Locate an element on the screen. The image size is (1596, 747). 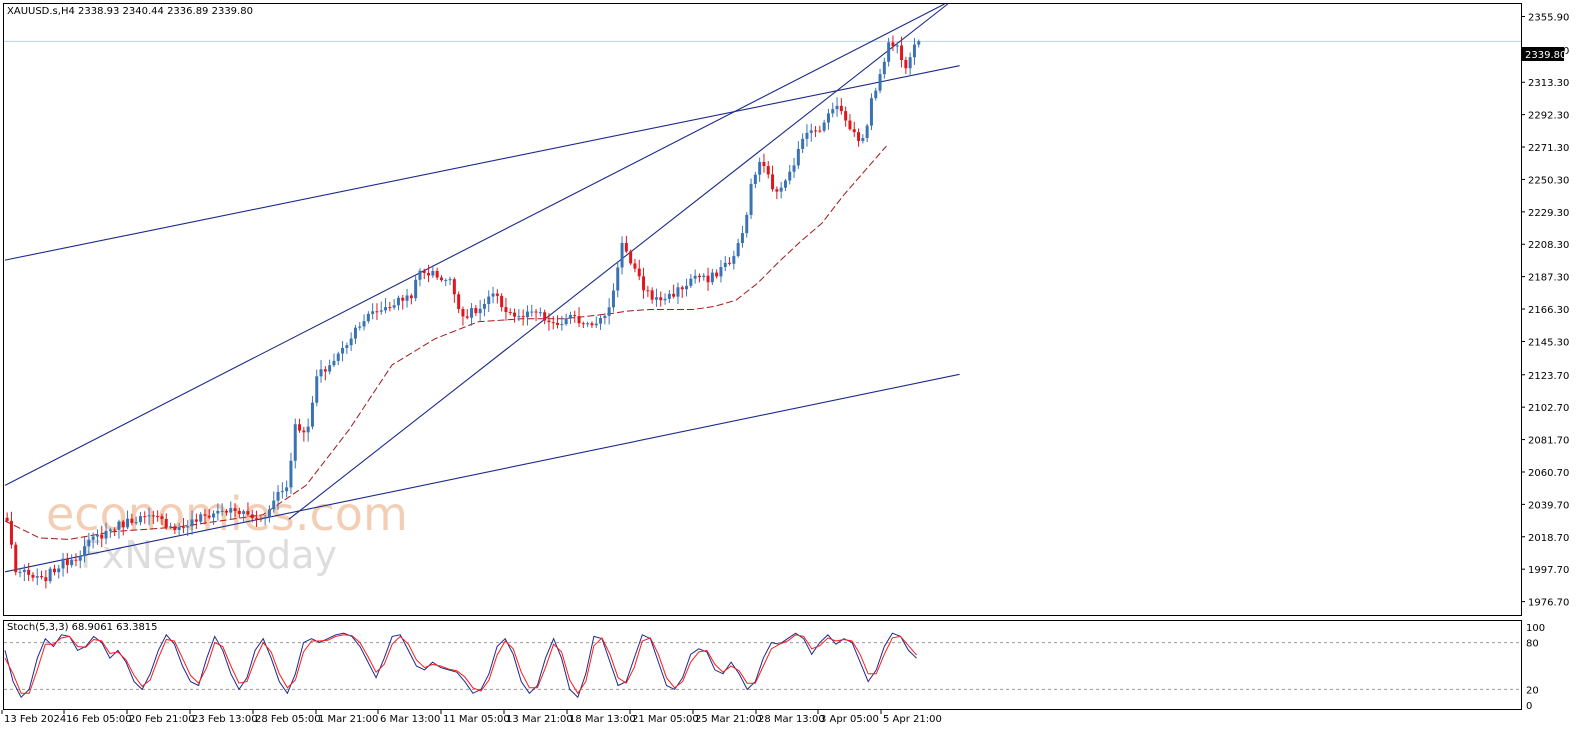
watermark-fxnewstoday: FxNewsToday is located at coordinates (208, 555).